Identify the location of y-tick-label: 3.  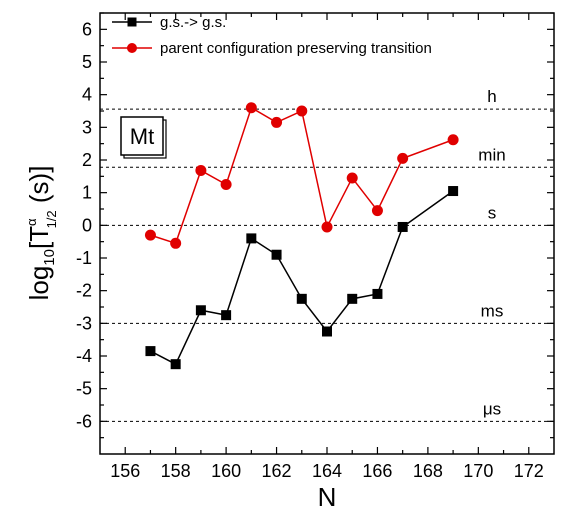
(87, 127).